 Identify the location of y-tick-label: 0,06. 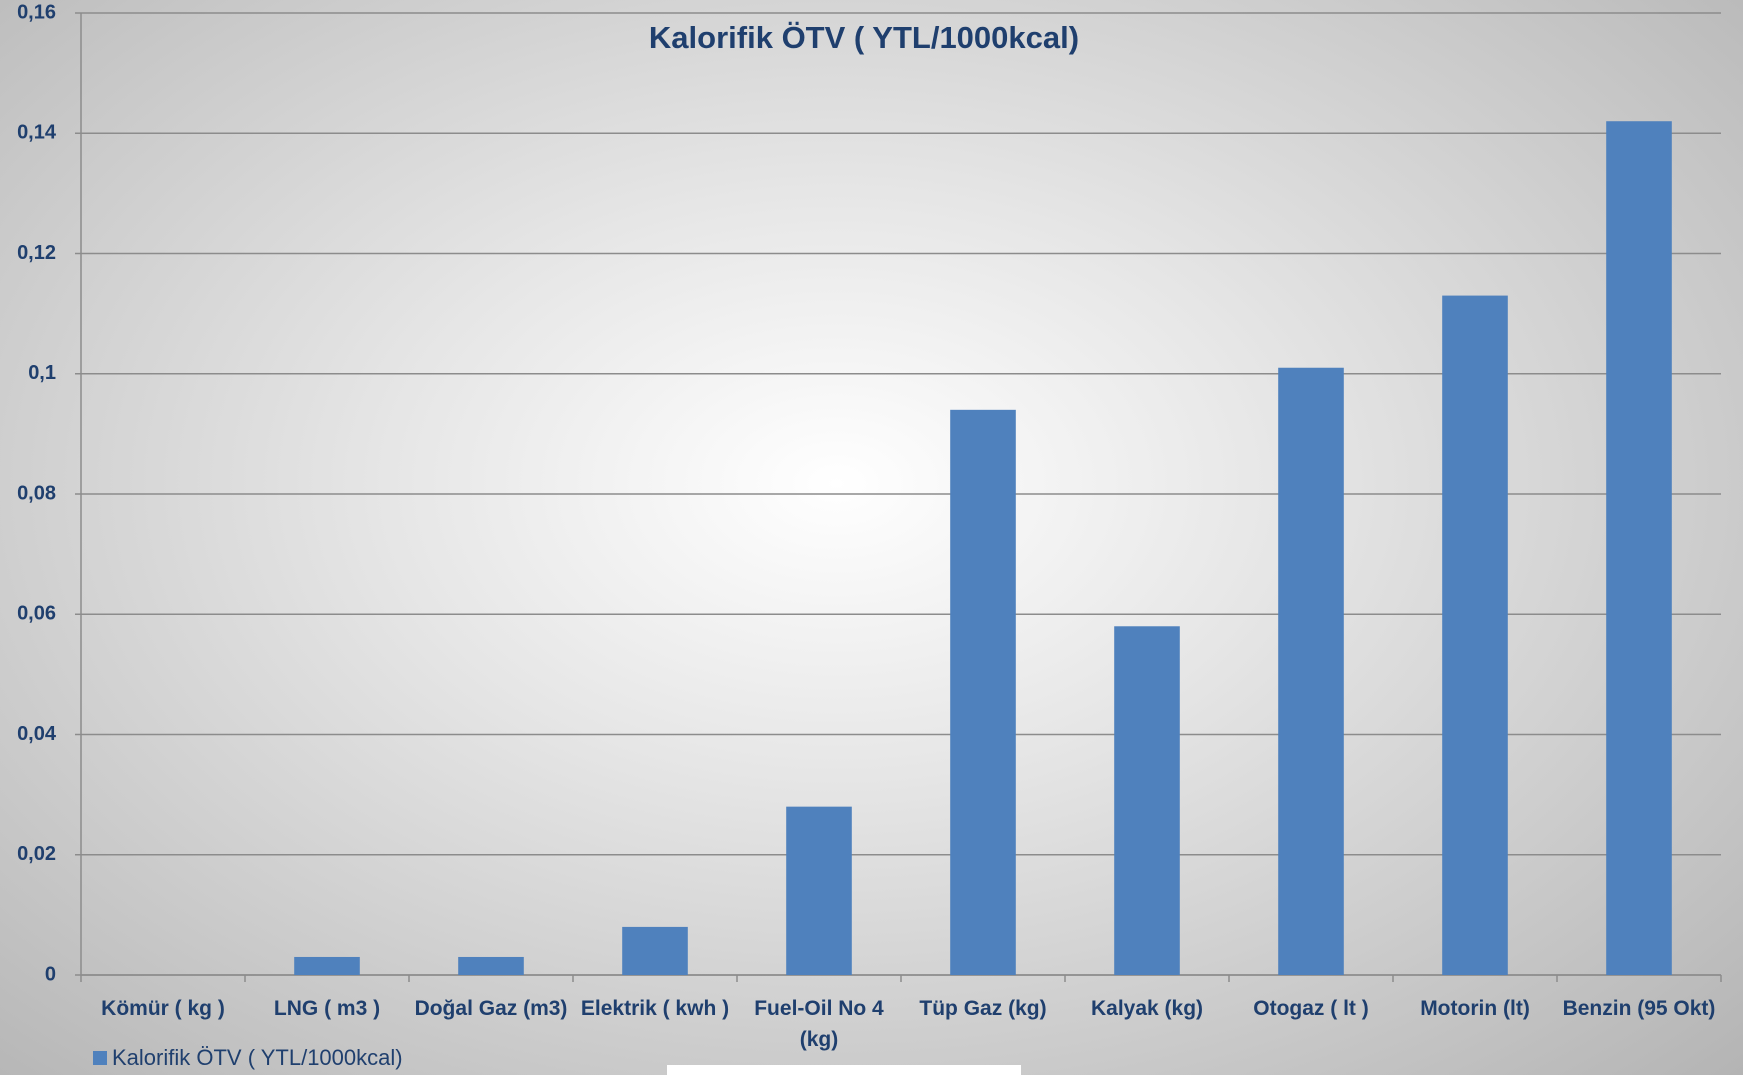
(36, 614).